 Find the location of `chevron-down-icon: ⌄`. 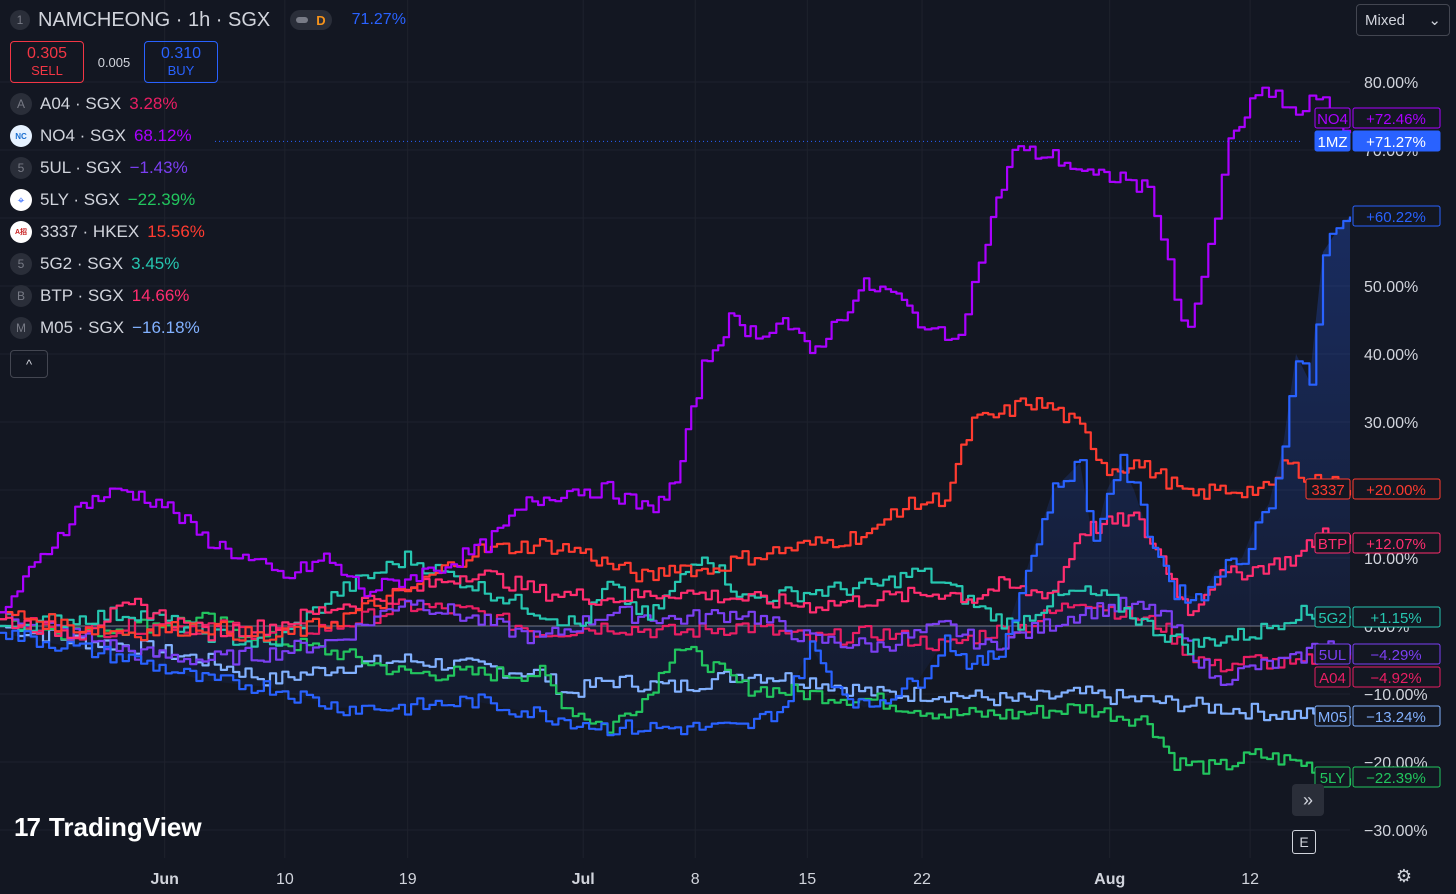

chevron-down-icon: ⌄ is located at coordinates (1434, 20).